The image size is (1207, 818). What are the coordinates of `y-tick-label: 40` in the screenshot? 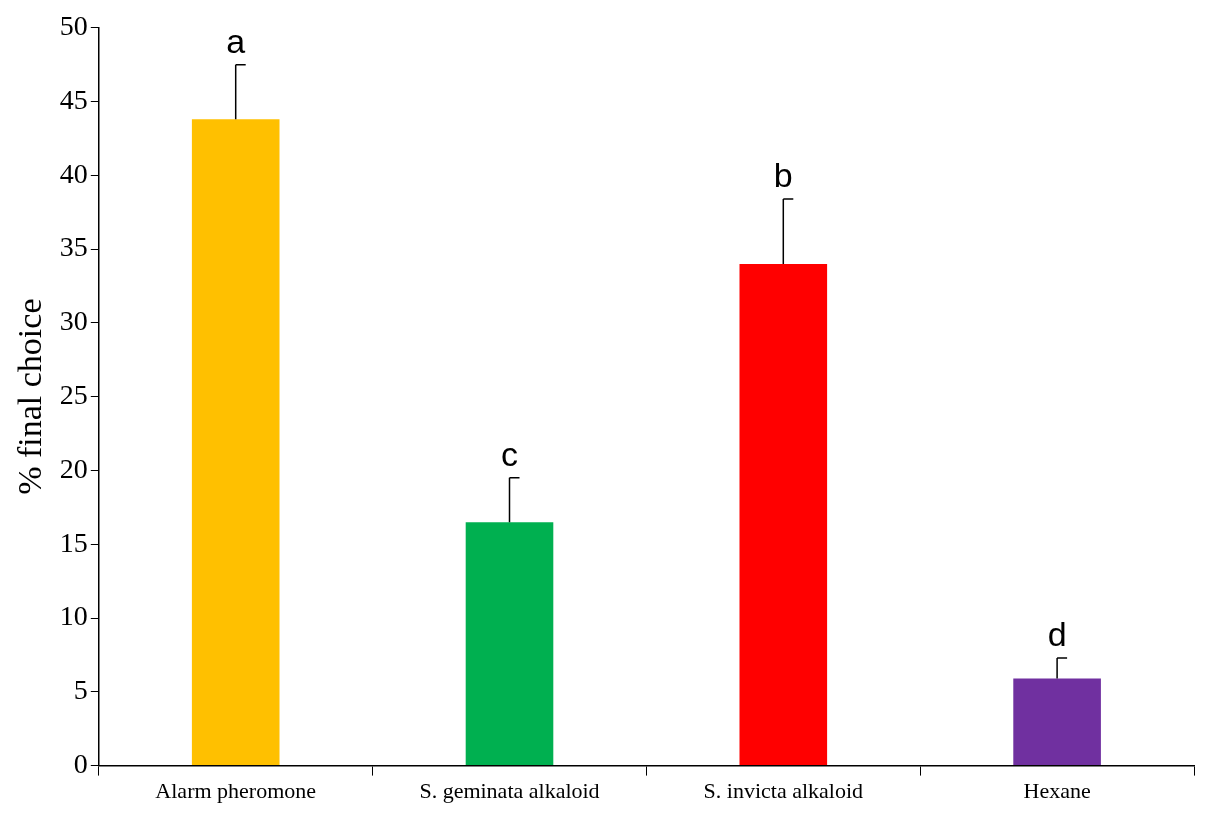 It's located at (73, 173).